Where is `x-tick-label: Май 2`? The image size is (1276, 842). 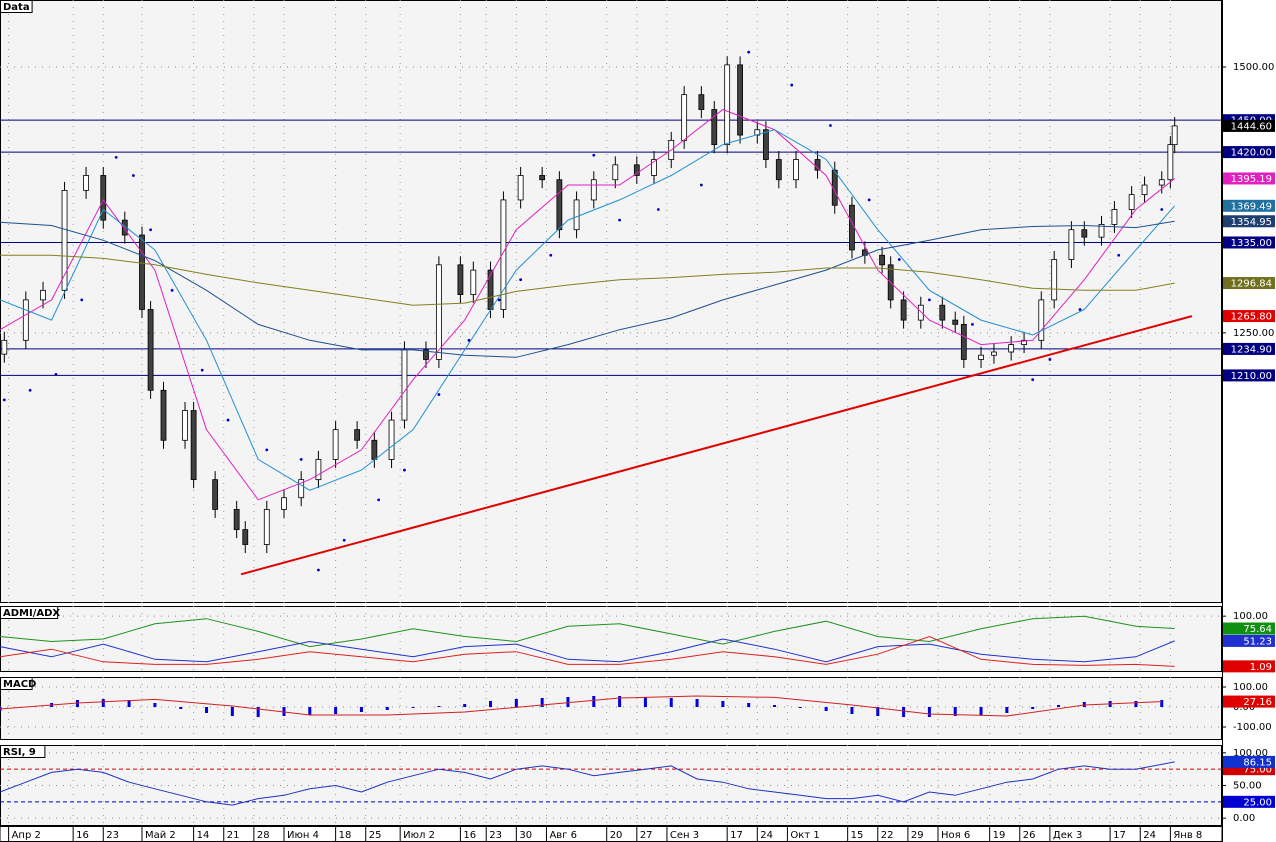 x-tick-label: Май 2 is located at coordinates (160, 835).